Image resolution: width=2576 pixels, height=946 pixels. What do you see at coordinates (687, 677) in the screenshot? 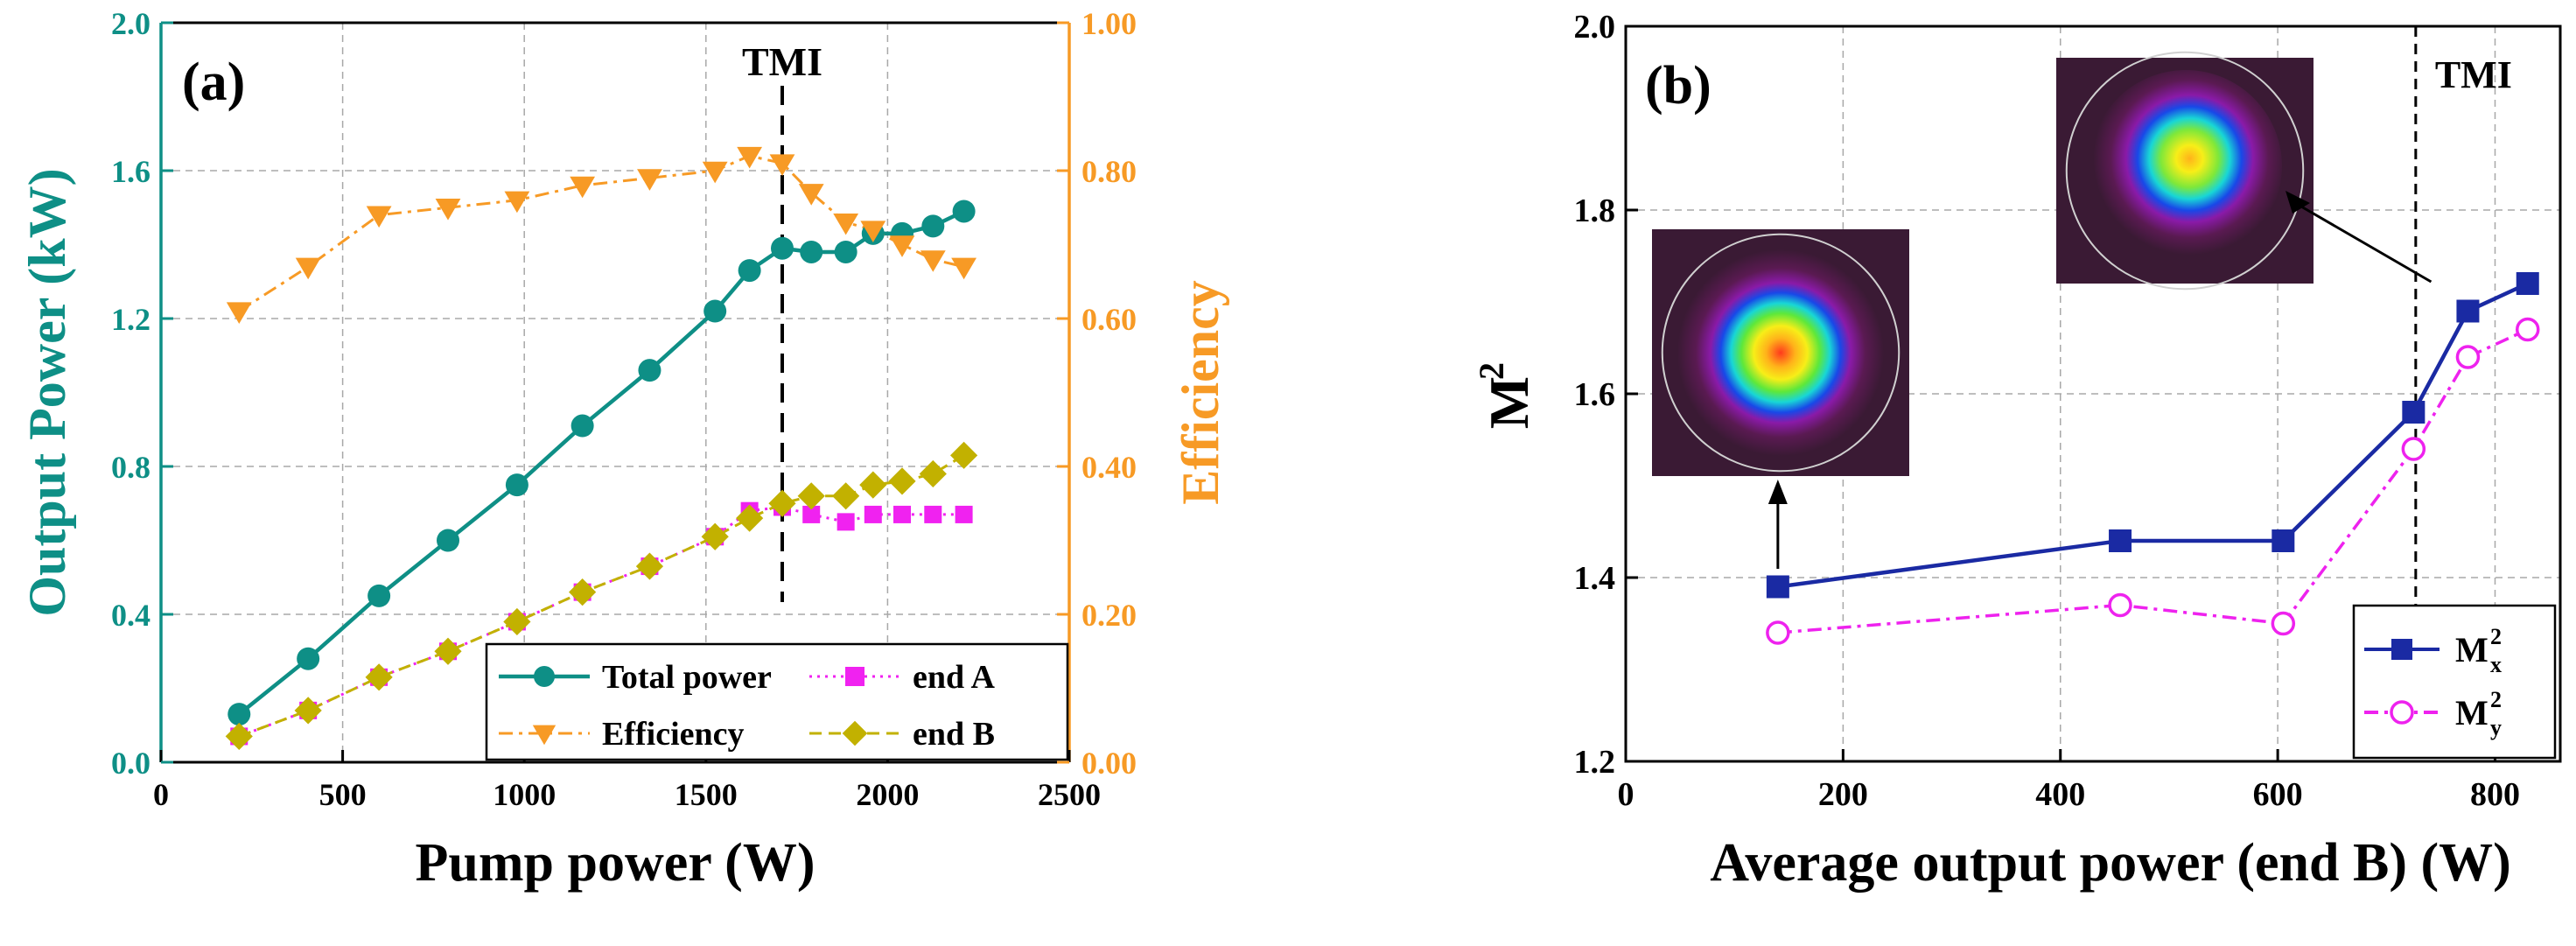
I see `legend-label: Total power` at bounding box center [687, 677].